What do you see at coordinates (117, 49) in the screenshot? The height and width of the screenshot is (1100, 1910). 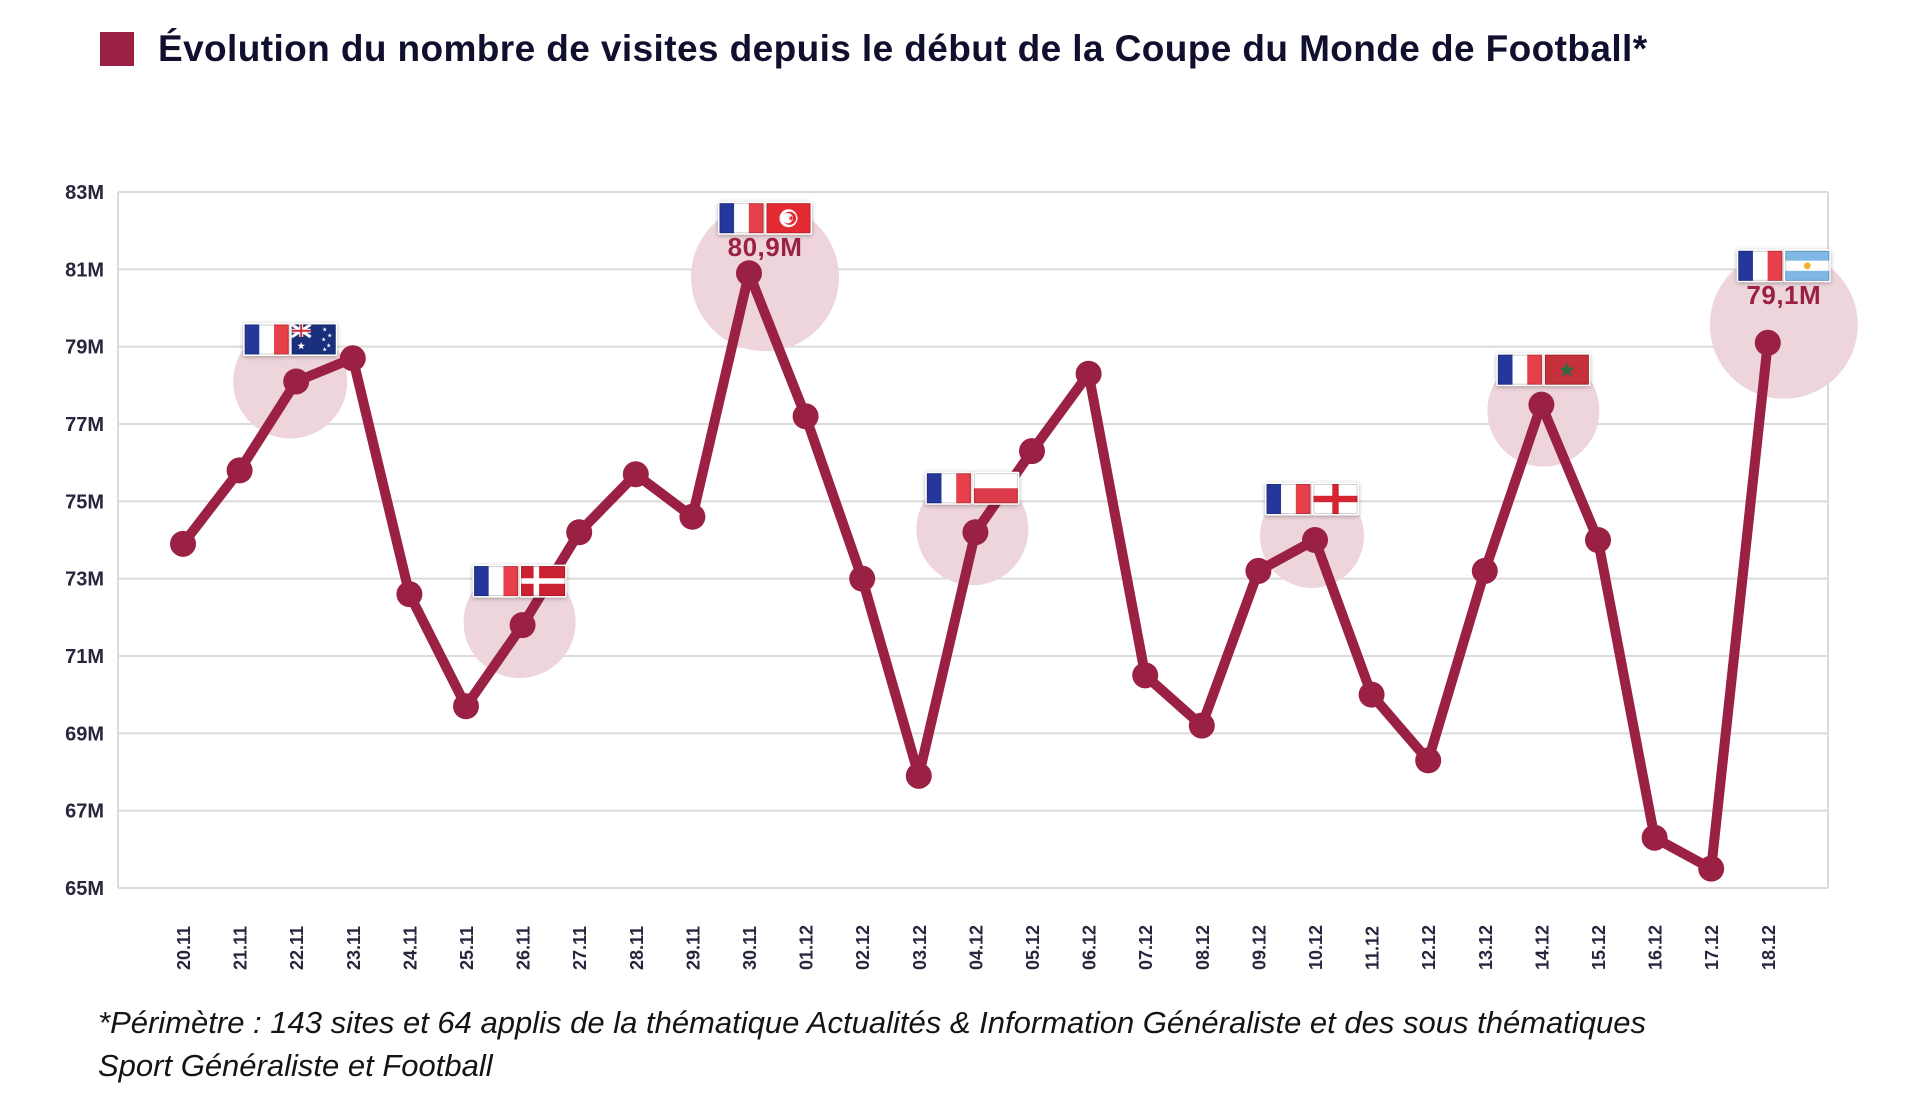 I see `title-bullet-icon` at bounding box center [117, 49].